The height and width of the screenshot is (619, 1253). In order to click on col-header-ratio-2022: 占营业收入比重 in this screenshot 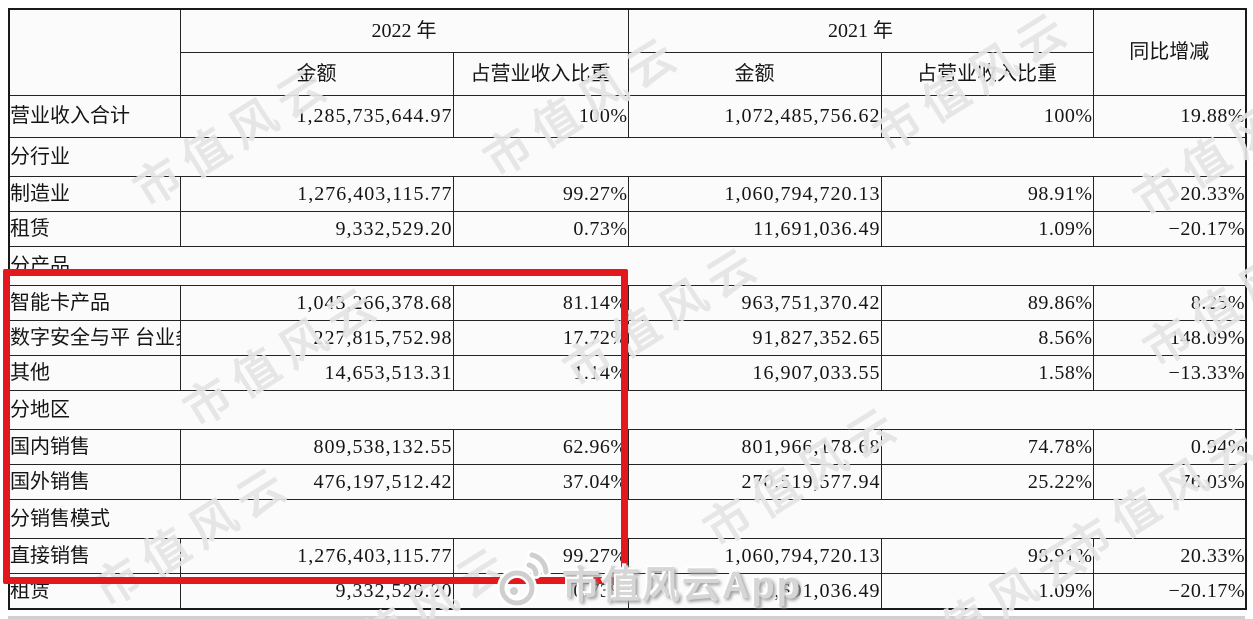, I will do `click(540, 74)`.